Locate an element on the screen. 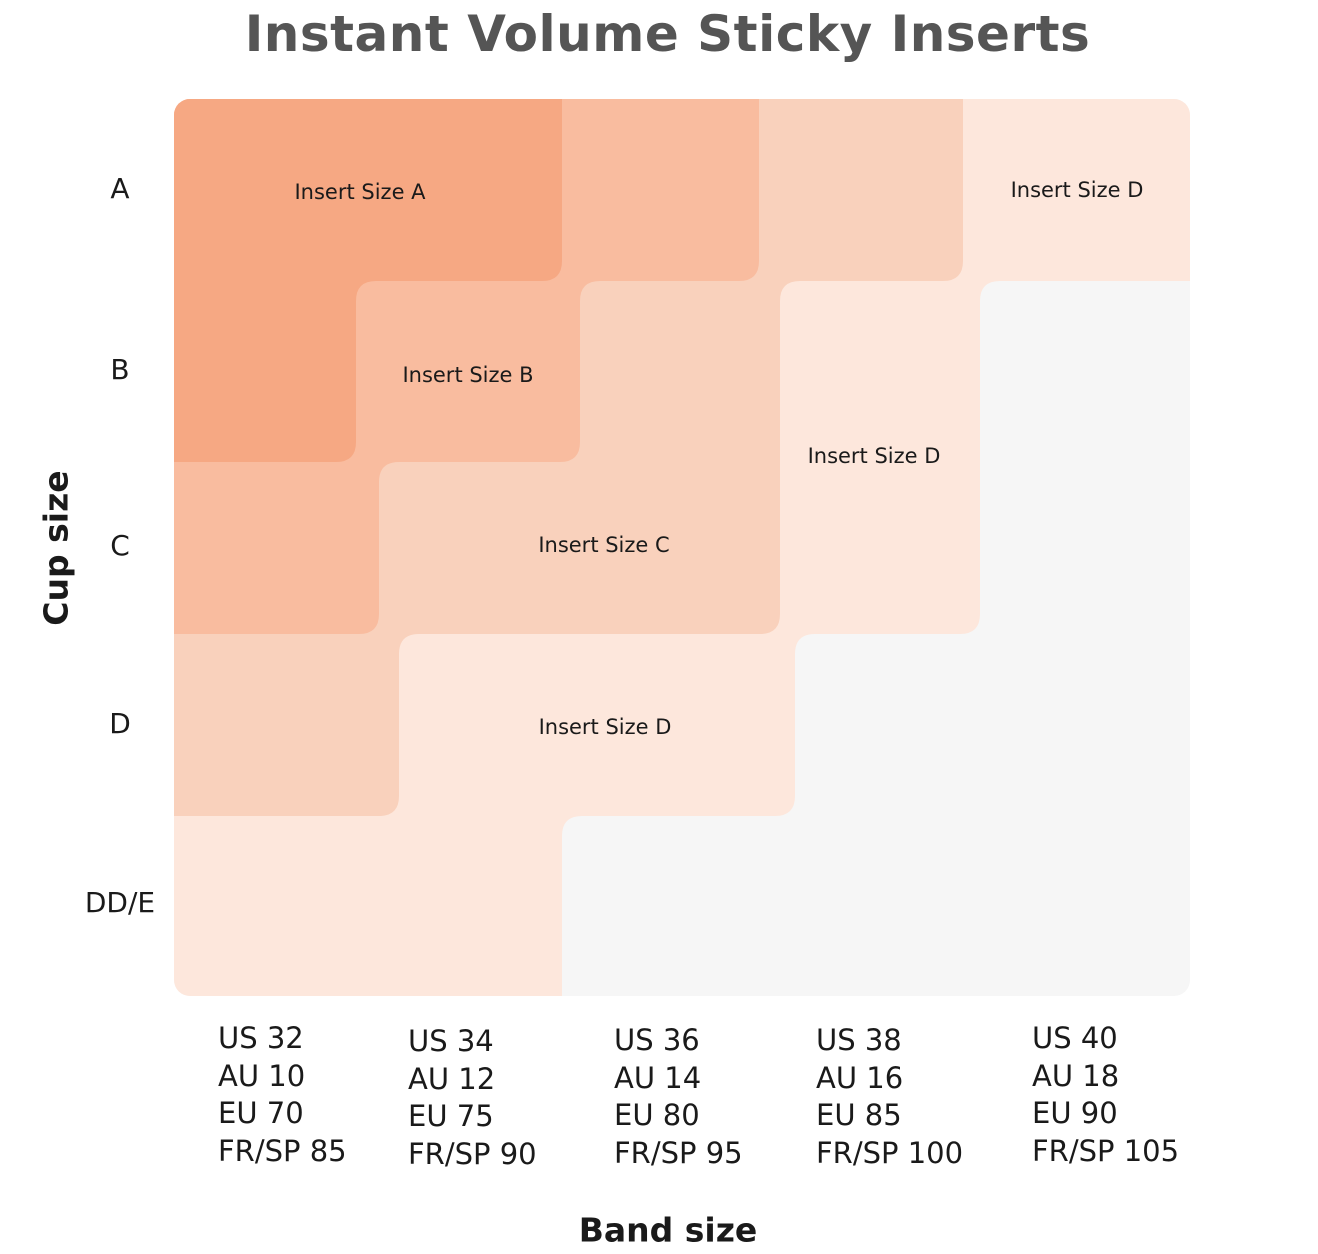 This screenshot has height=1254, width=1318. band-us: US 36 is located at coordinates (657, 1040).